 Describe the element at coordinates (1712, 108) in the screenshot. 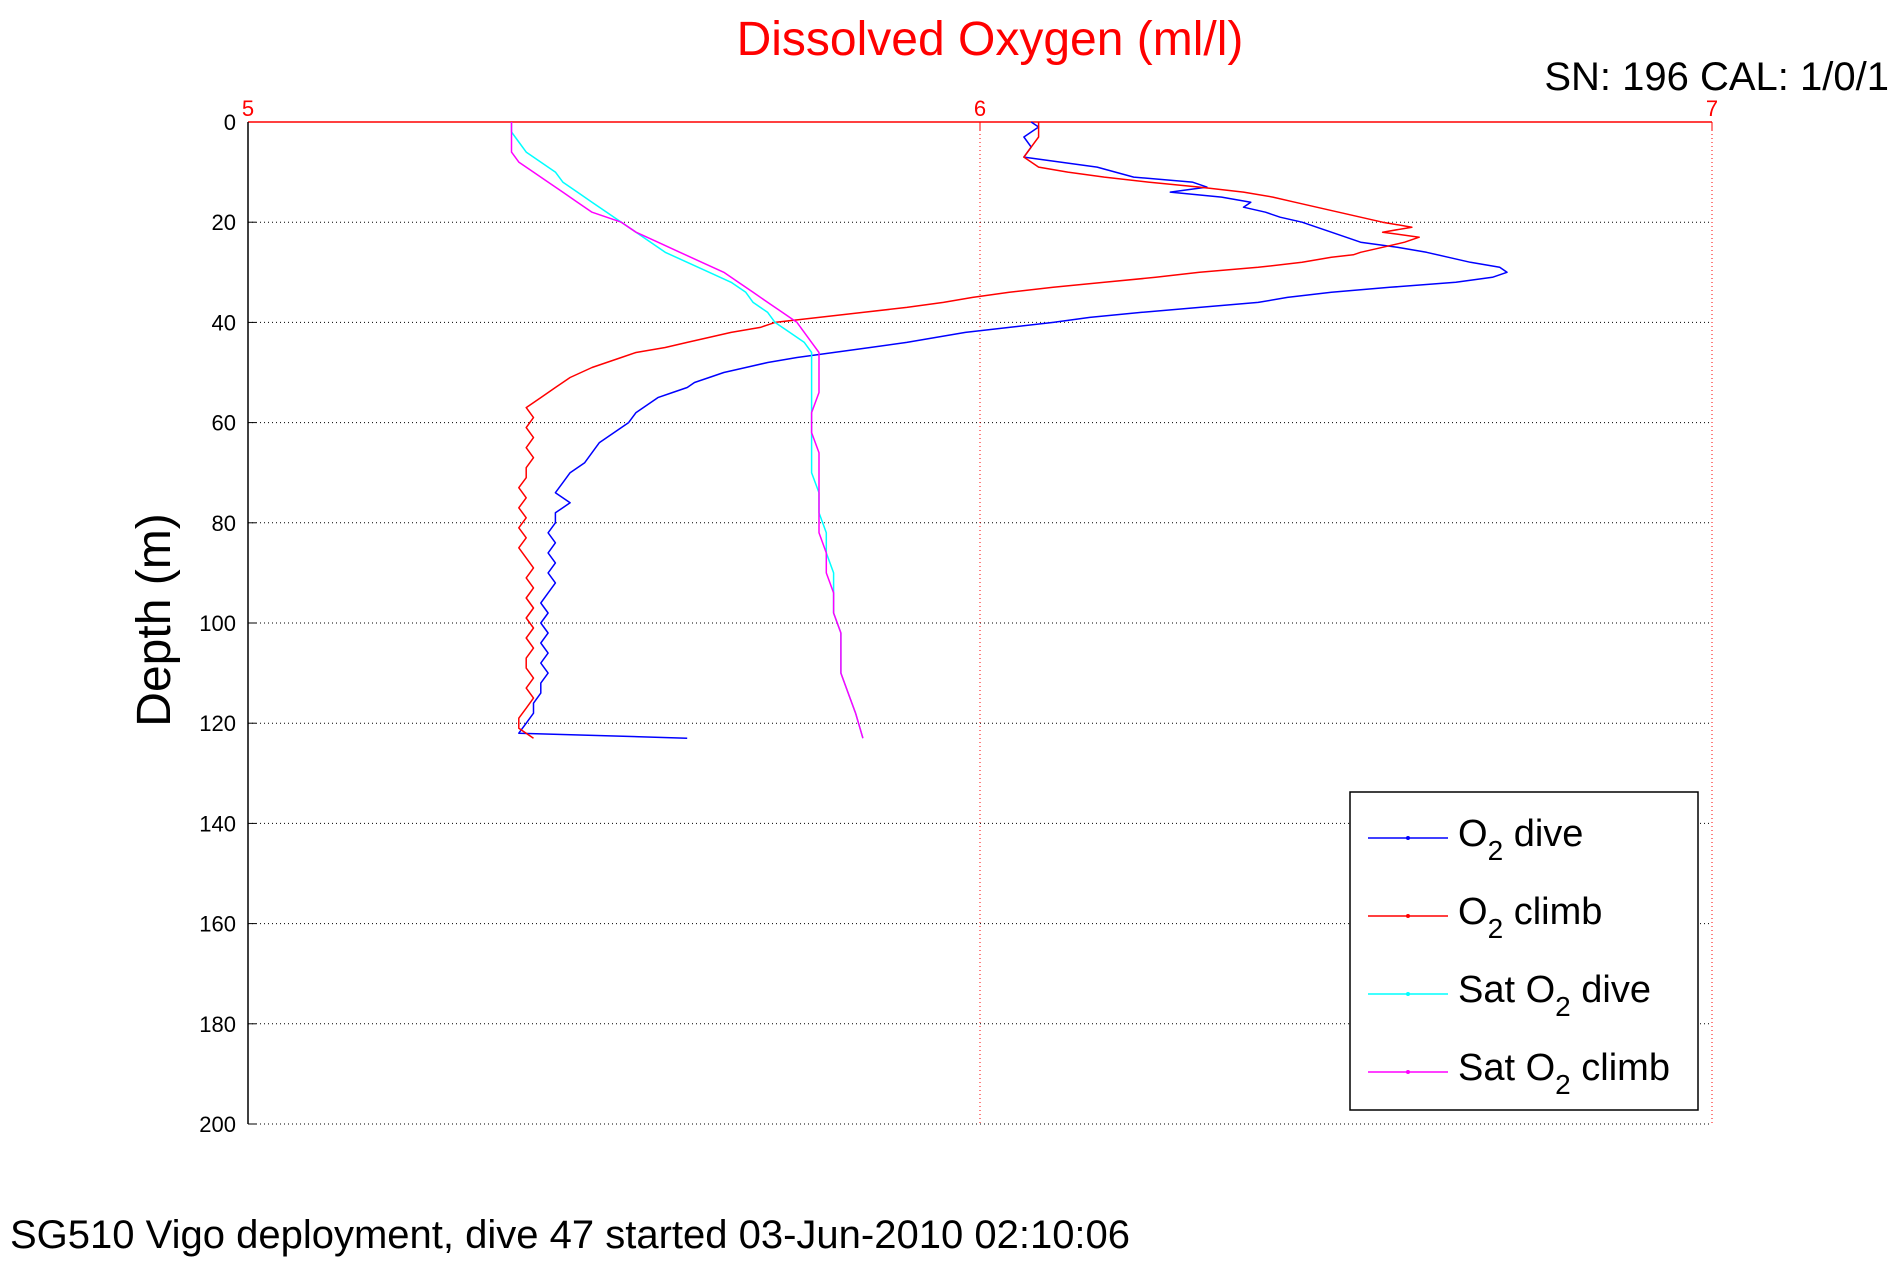

I see `x-tick-label: 7` at that location.